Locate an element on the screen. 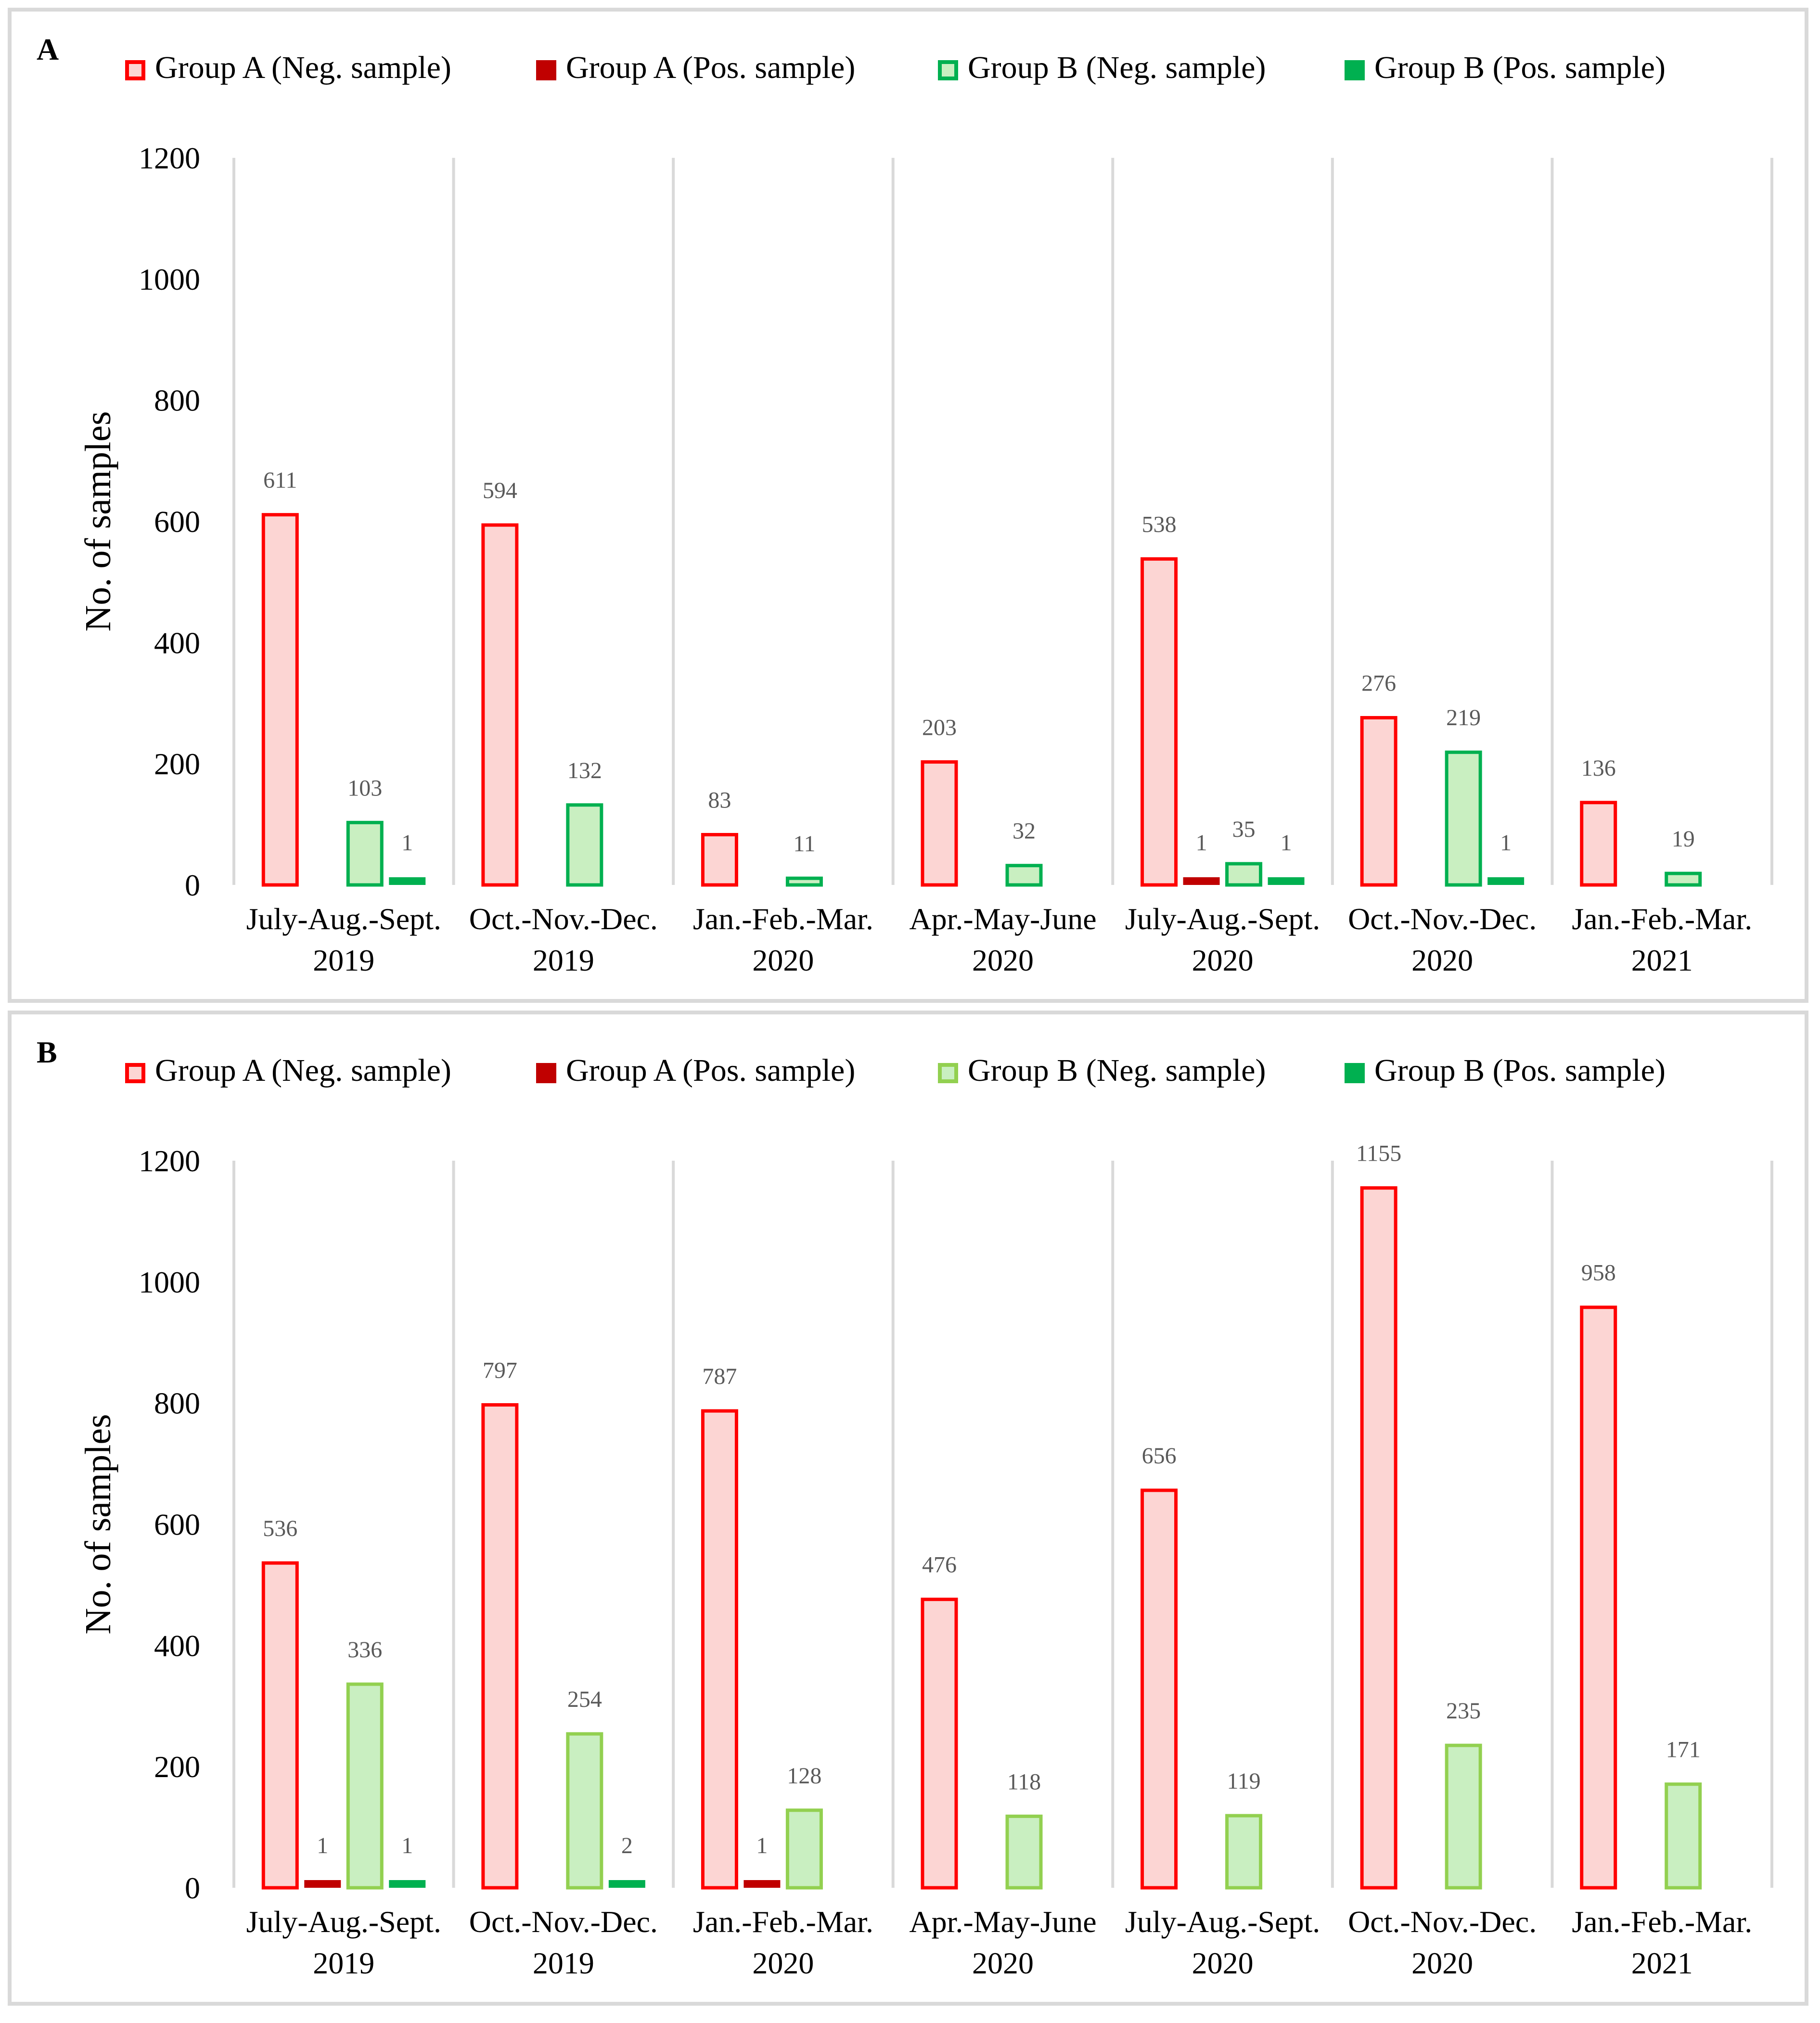 Image resolution: width=1820 pixels, height=2023 pixels. chart-a-x-tick-line2: 2021 is located at coordinates (1662, 960).